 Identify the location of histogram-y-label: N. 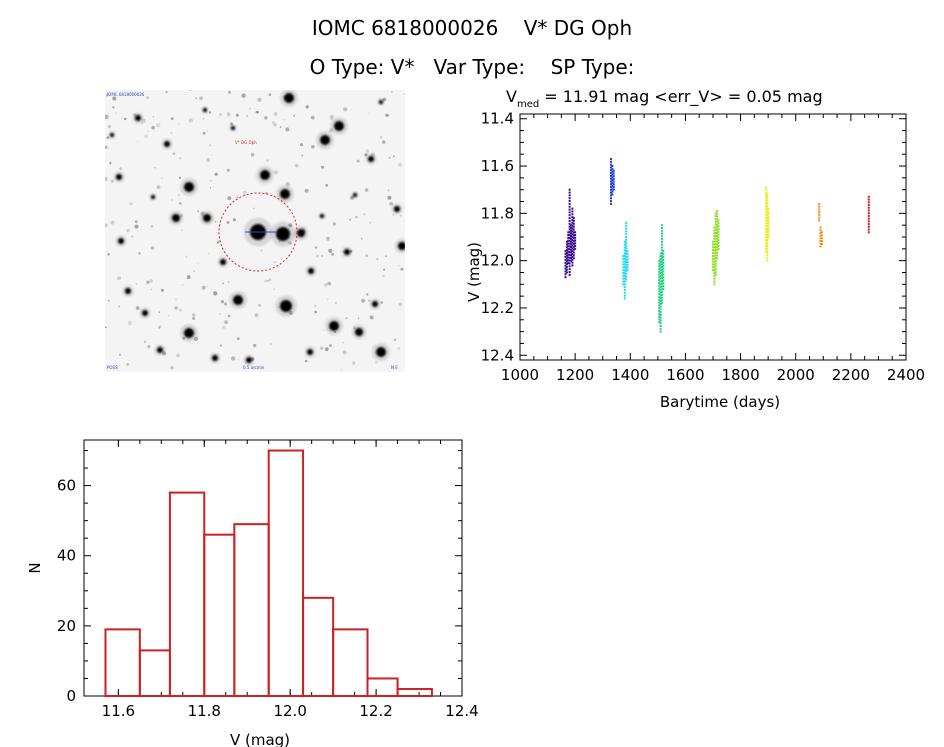
(35, 567).